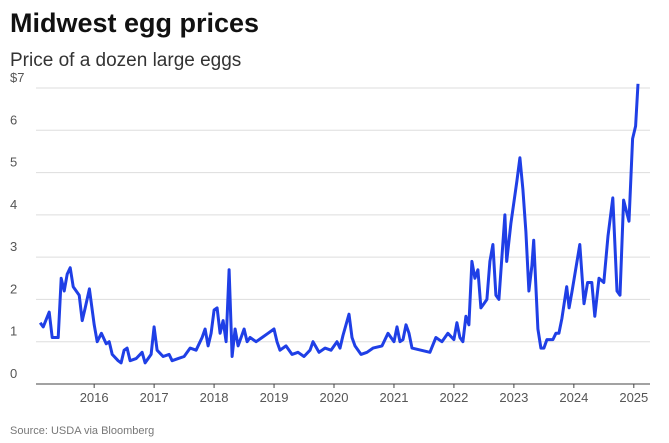 The width and height of the screenshot is (669, 443). I want to click on x-tick-label: 2018, so click(214, 397).